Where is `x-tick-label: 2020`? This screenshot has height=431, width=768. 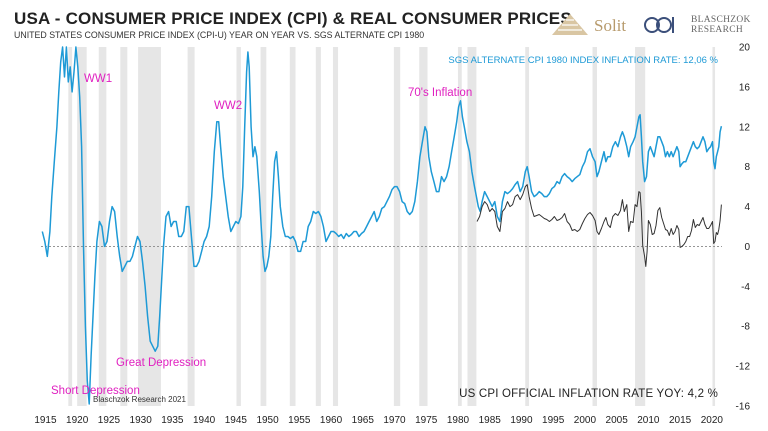 x-tick-label: 2020 is located at coordinates (712, 420).